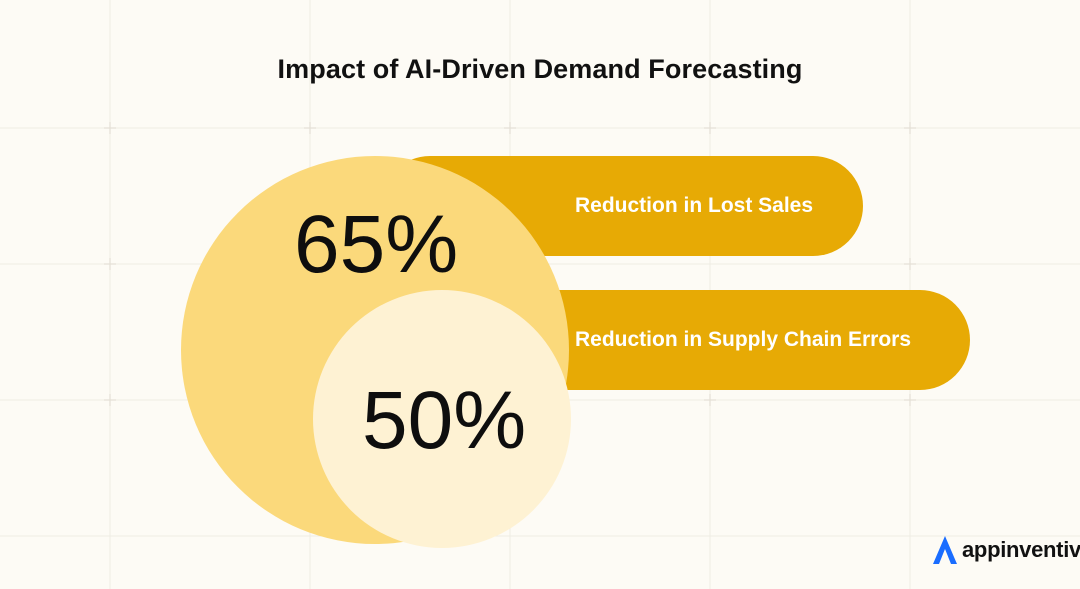 This screenshot has width=1080, height=589. I want to click on stat-label-lost-sales: Reduction in Lost Sales, so click(694, 205).